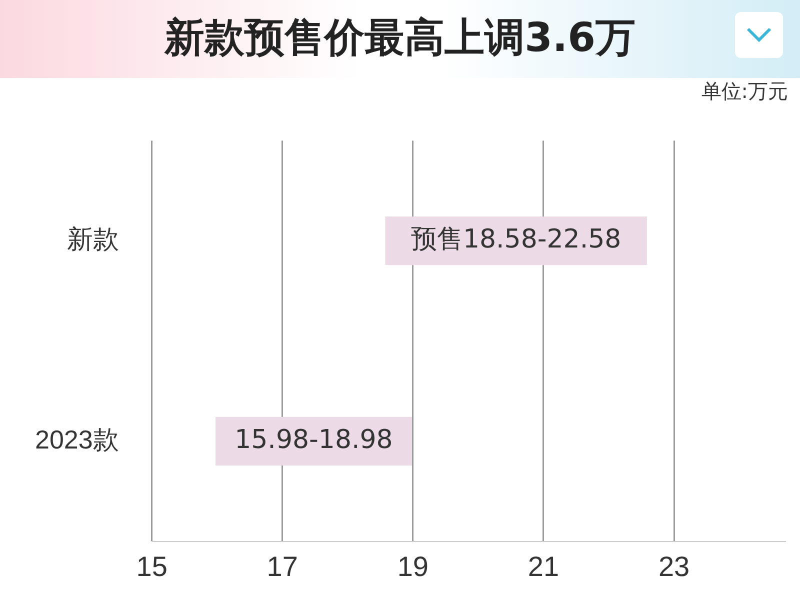 The width and height of the screenshot is (800, 600). What do you see at coordinates (152, 566) in the screenshot?
I see `x-tick-label: 15` at bounding box center [152, 566].